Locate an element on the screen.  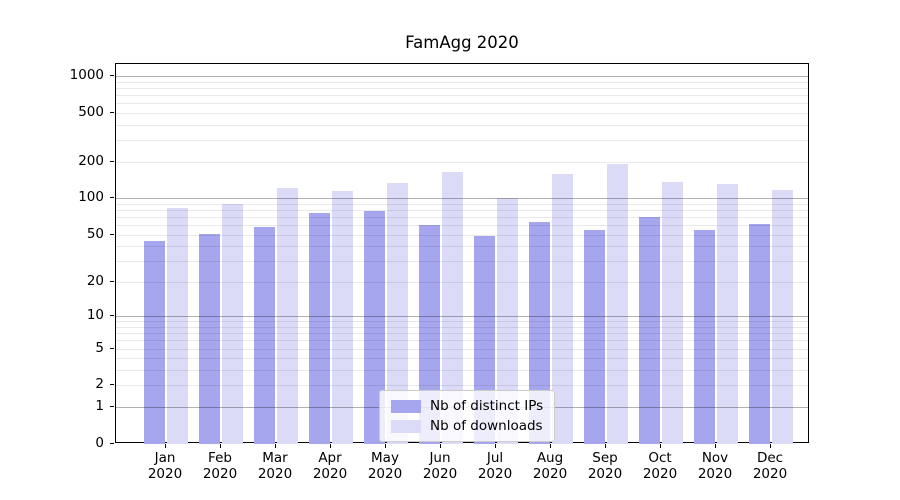
x-tick-year-sep-2020: 2020 is located at coordinates (605, 474).